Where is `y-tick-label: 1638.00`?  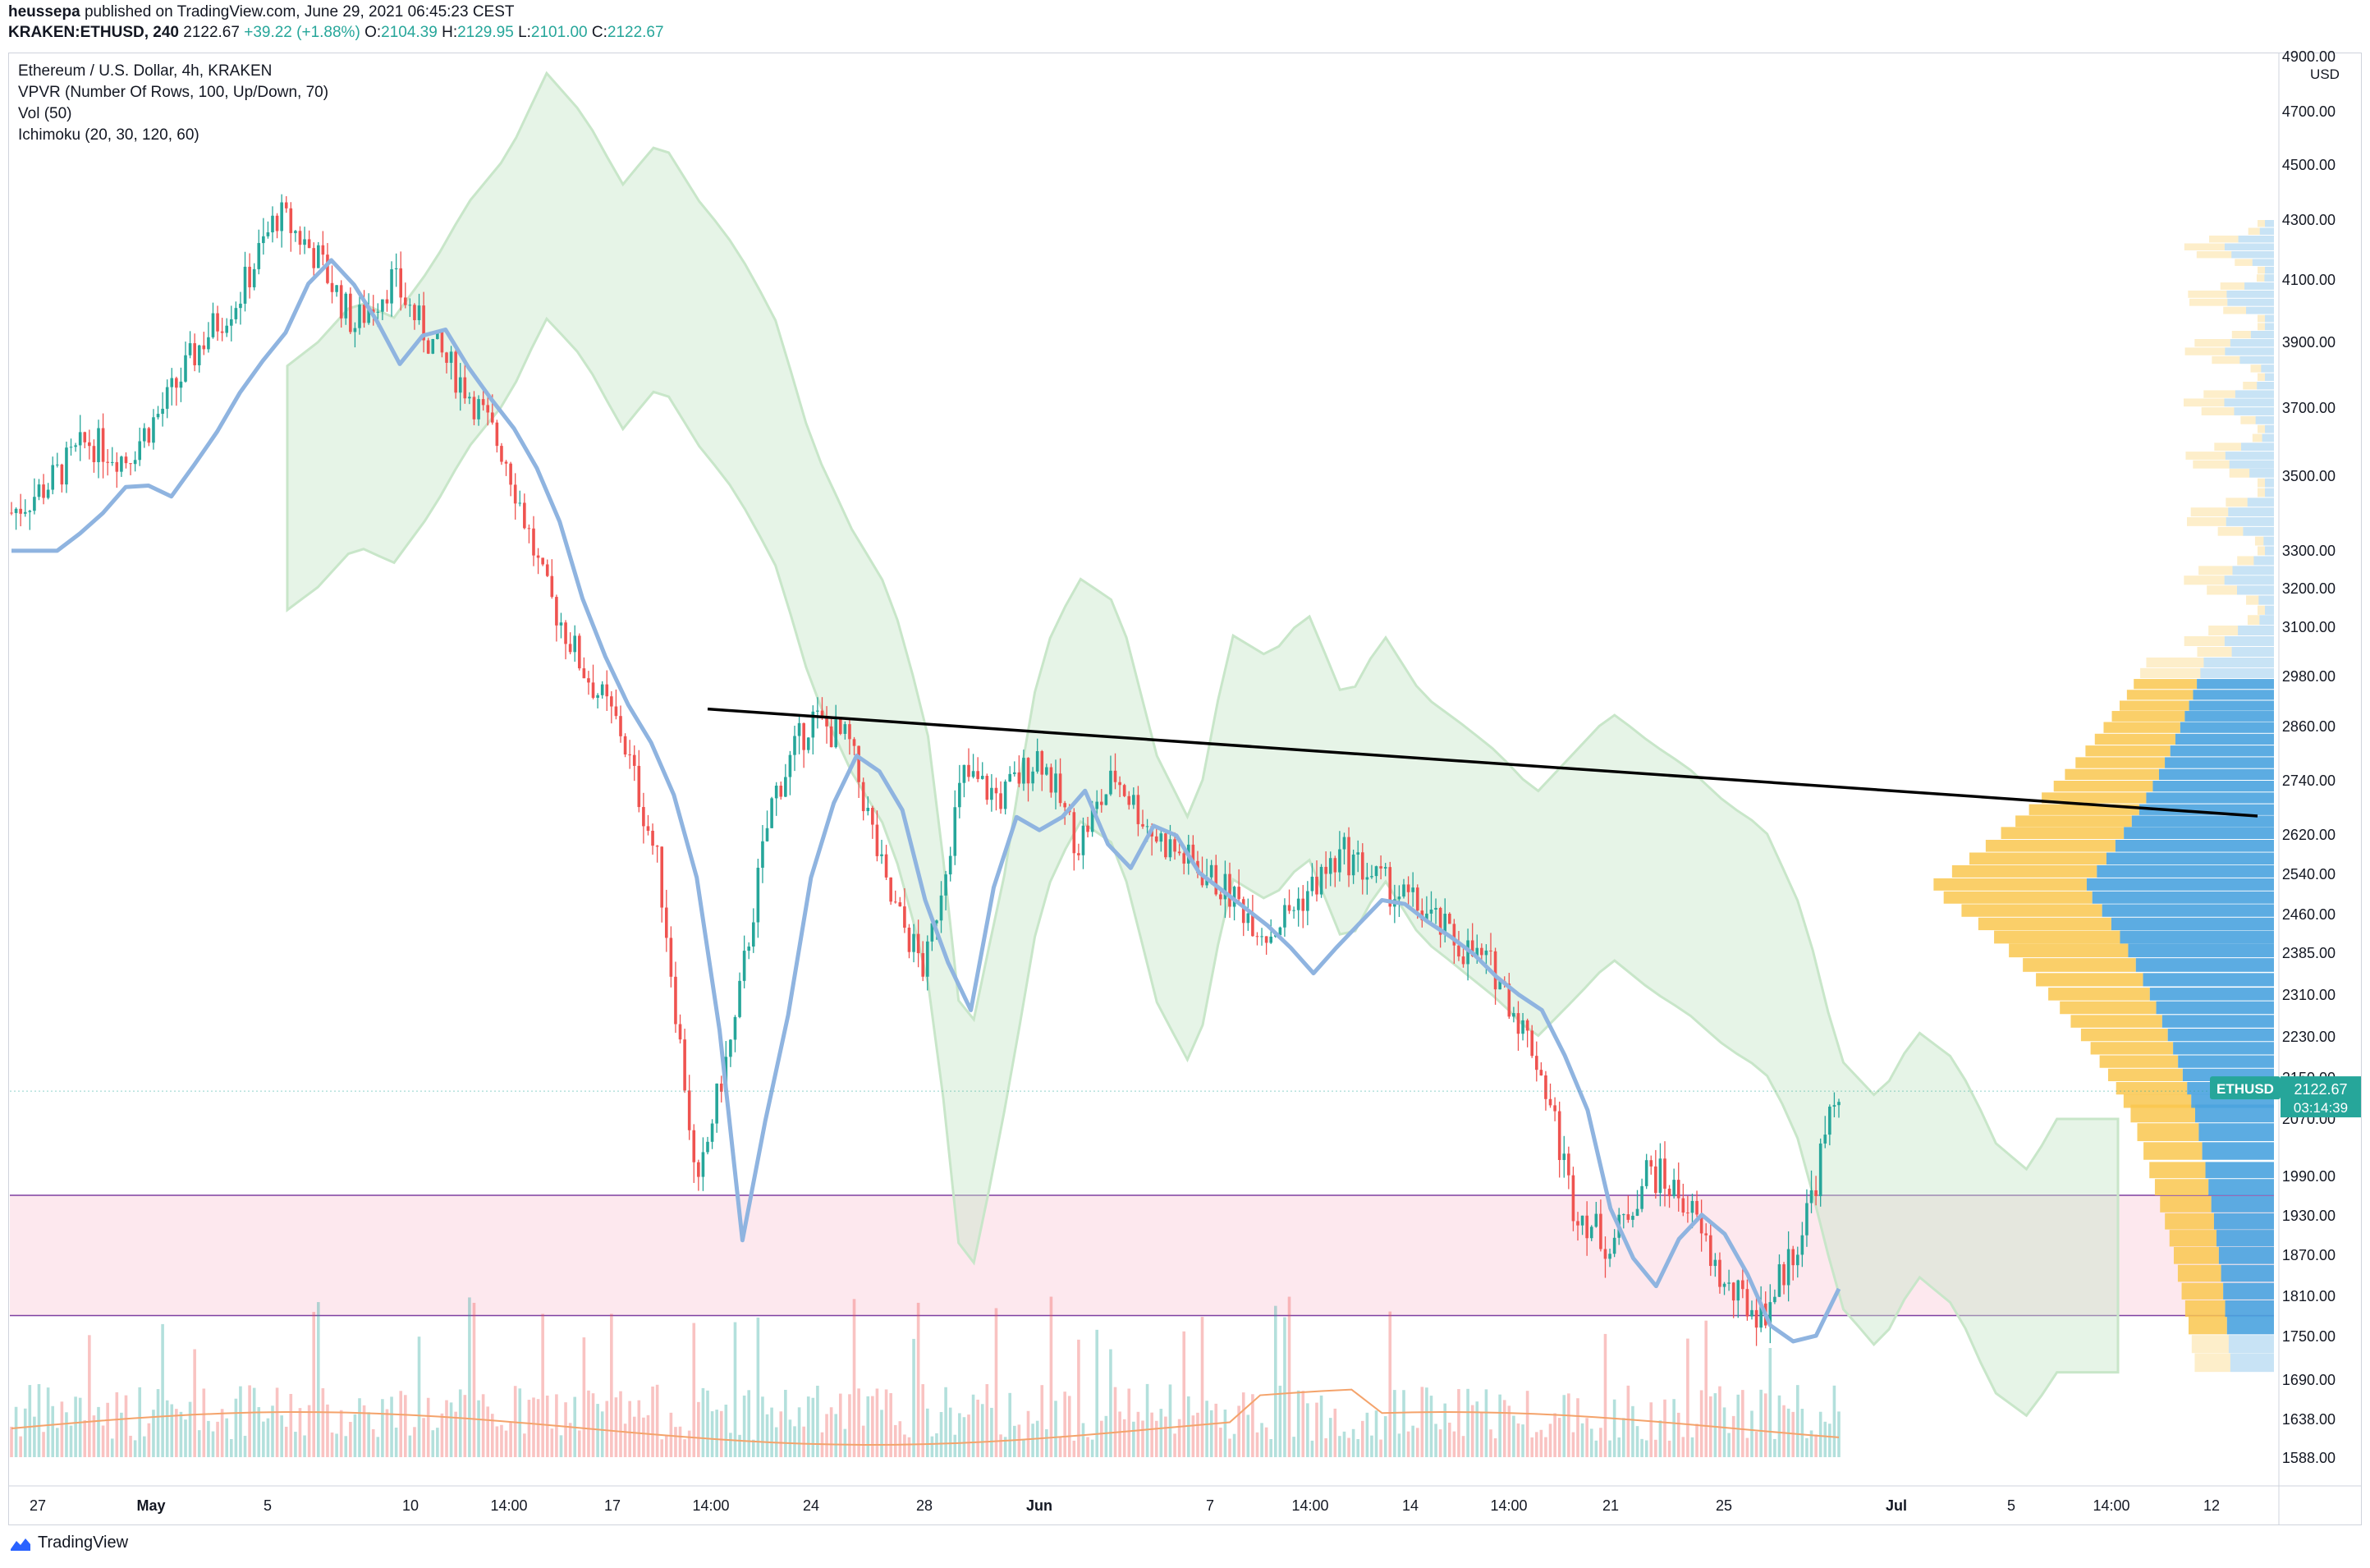 y-tick-label: 1638.00 is located at coordinates (2309, 1419).